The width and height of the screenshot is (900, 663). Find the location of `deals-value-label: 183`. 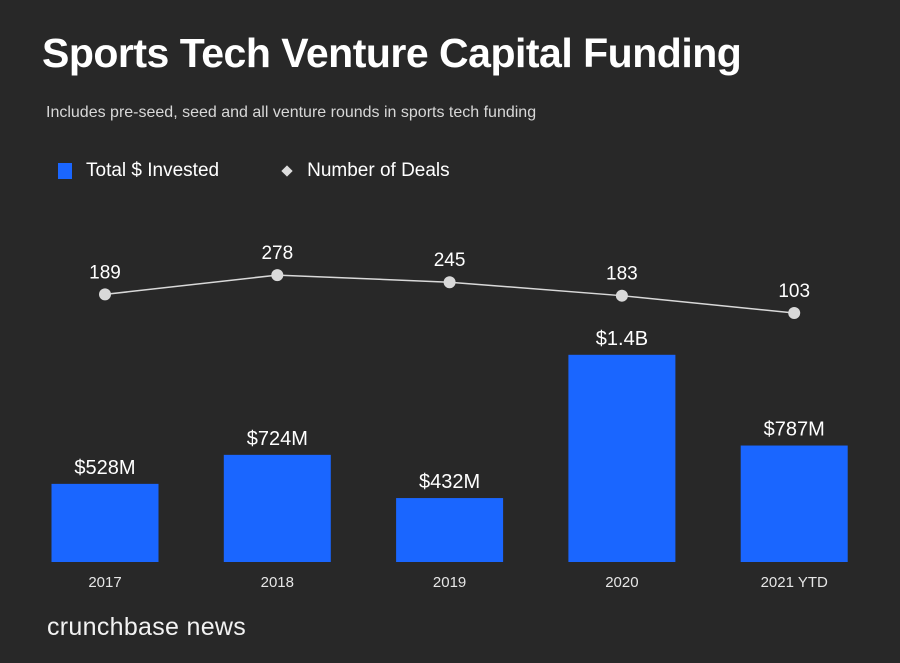

deals-value-label: 183 is located at coordinates (622, 274).